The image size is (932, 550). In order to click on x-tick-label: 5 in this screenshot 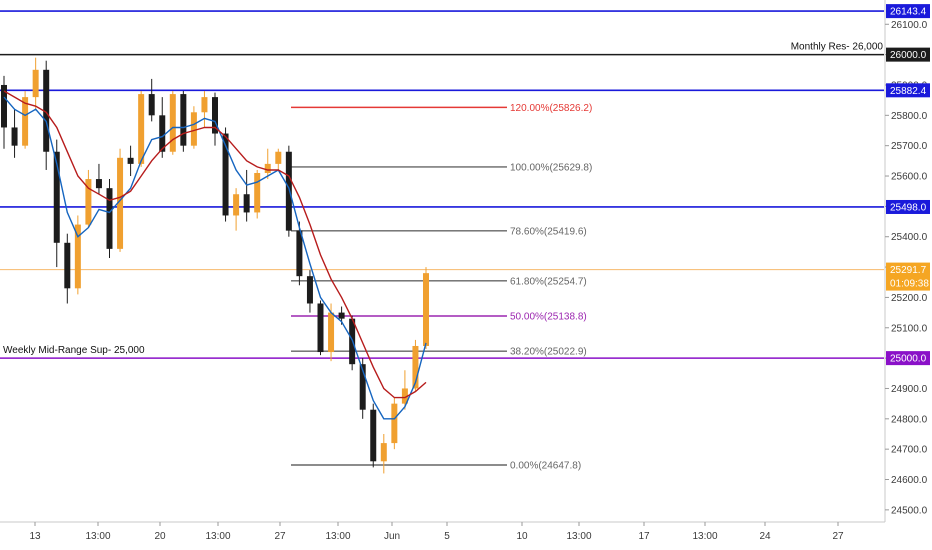, I will do `click(447, 536)`.